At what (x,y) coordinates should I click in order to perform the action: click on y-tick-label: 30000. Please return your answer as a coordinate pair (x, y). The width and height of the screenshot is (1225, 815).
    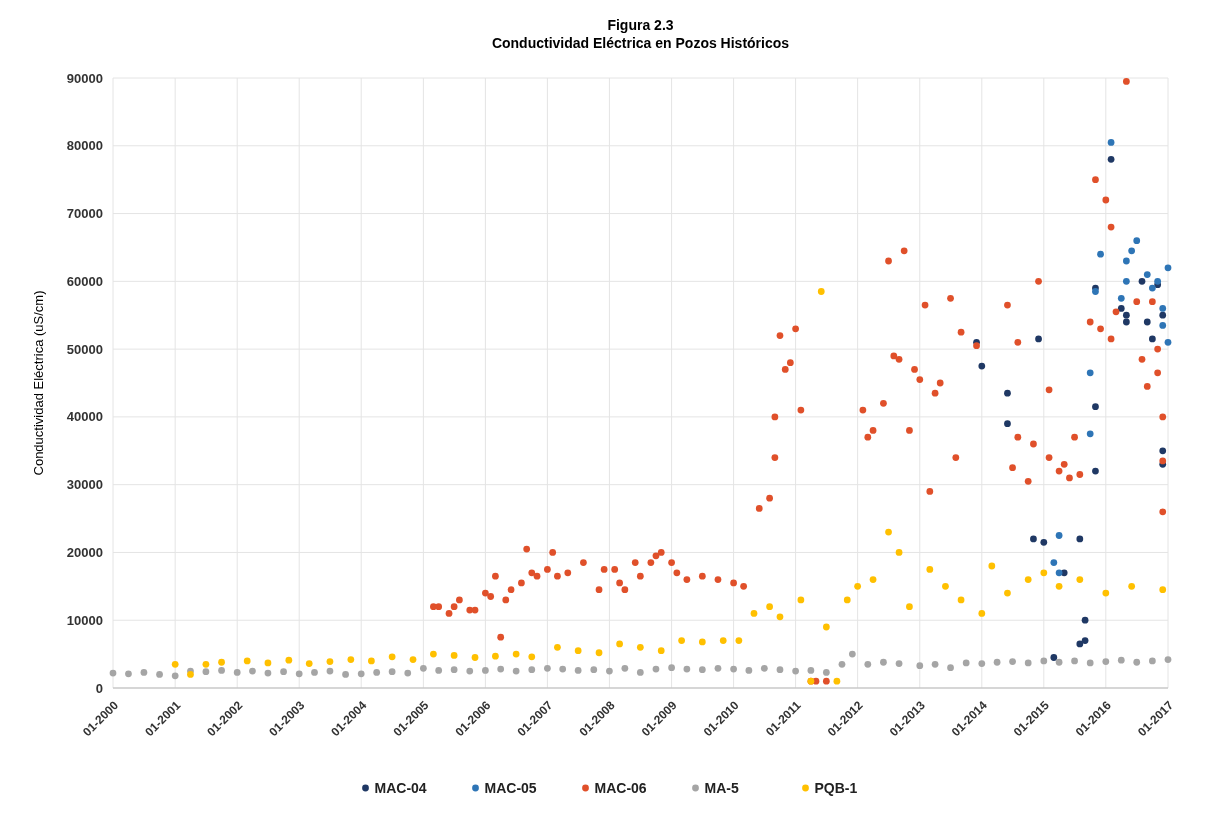
    Looking at the image, I should click on (84, 485).